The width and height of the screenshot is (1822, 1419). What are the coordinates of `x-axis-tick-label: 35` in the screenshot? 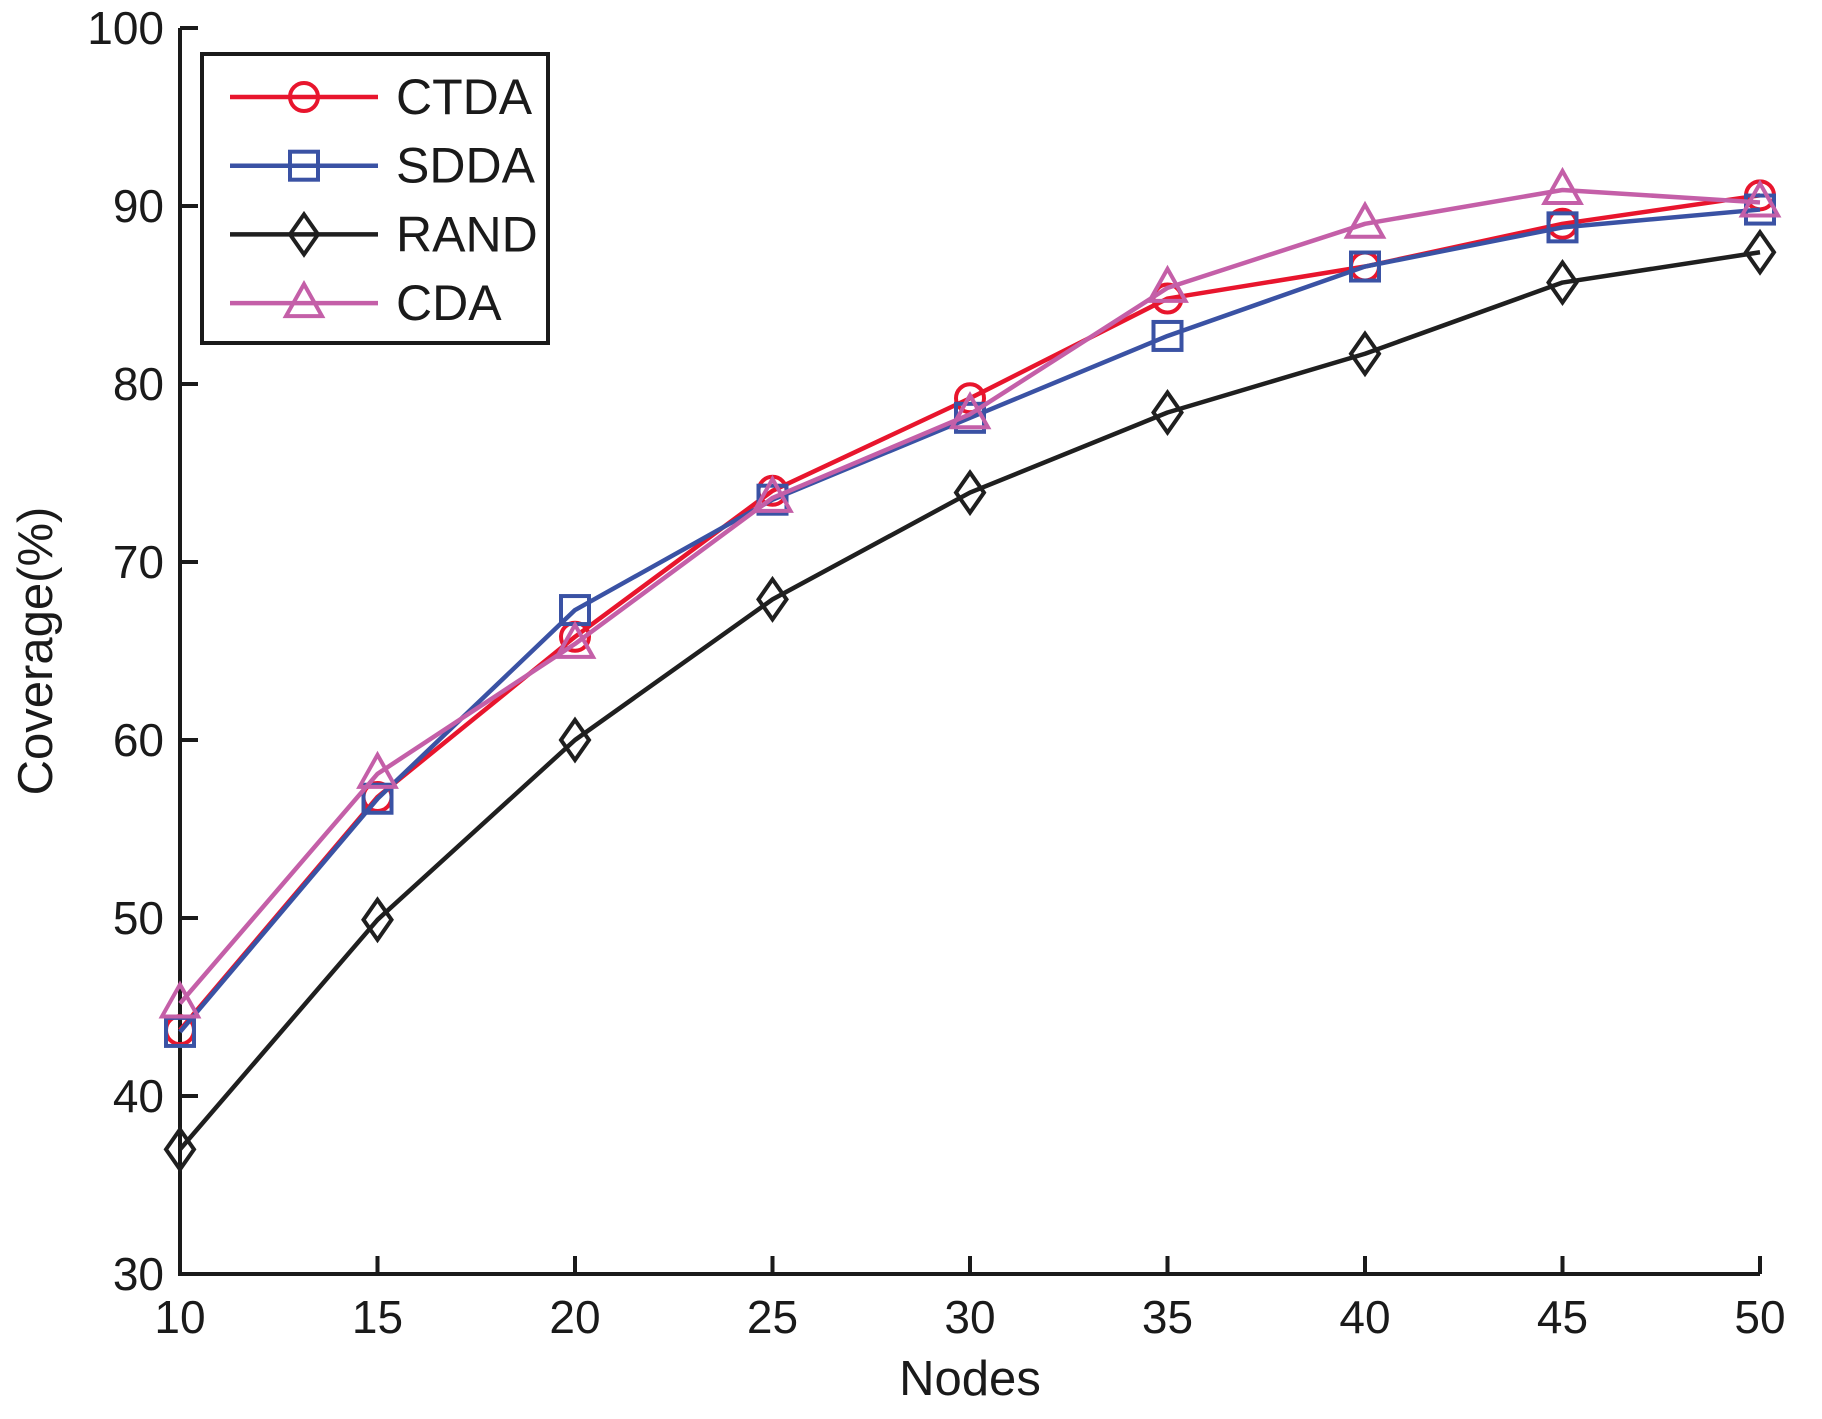 It's located at (1167, 1317).